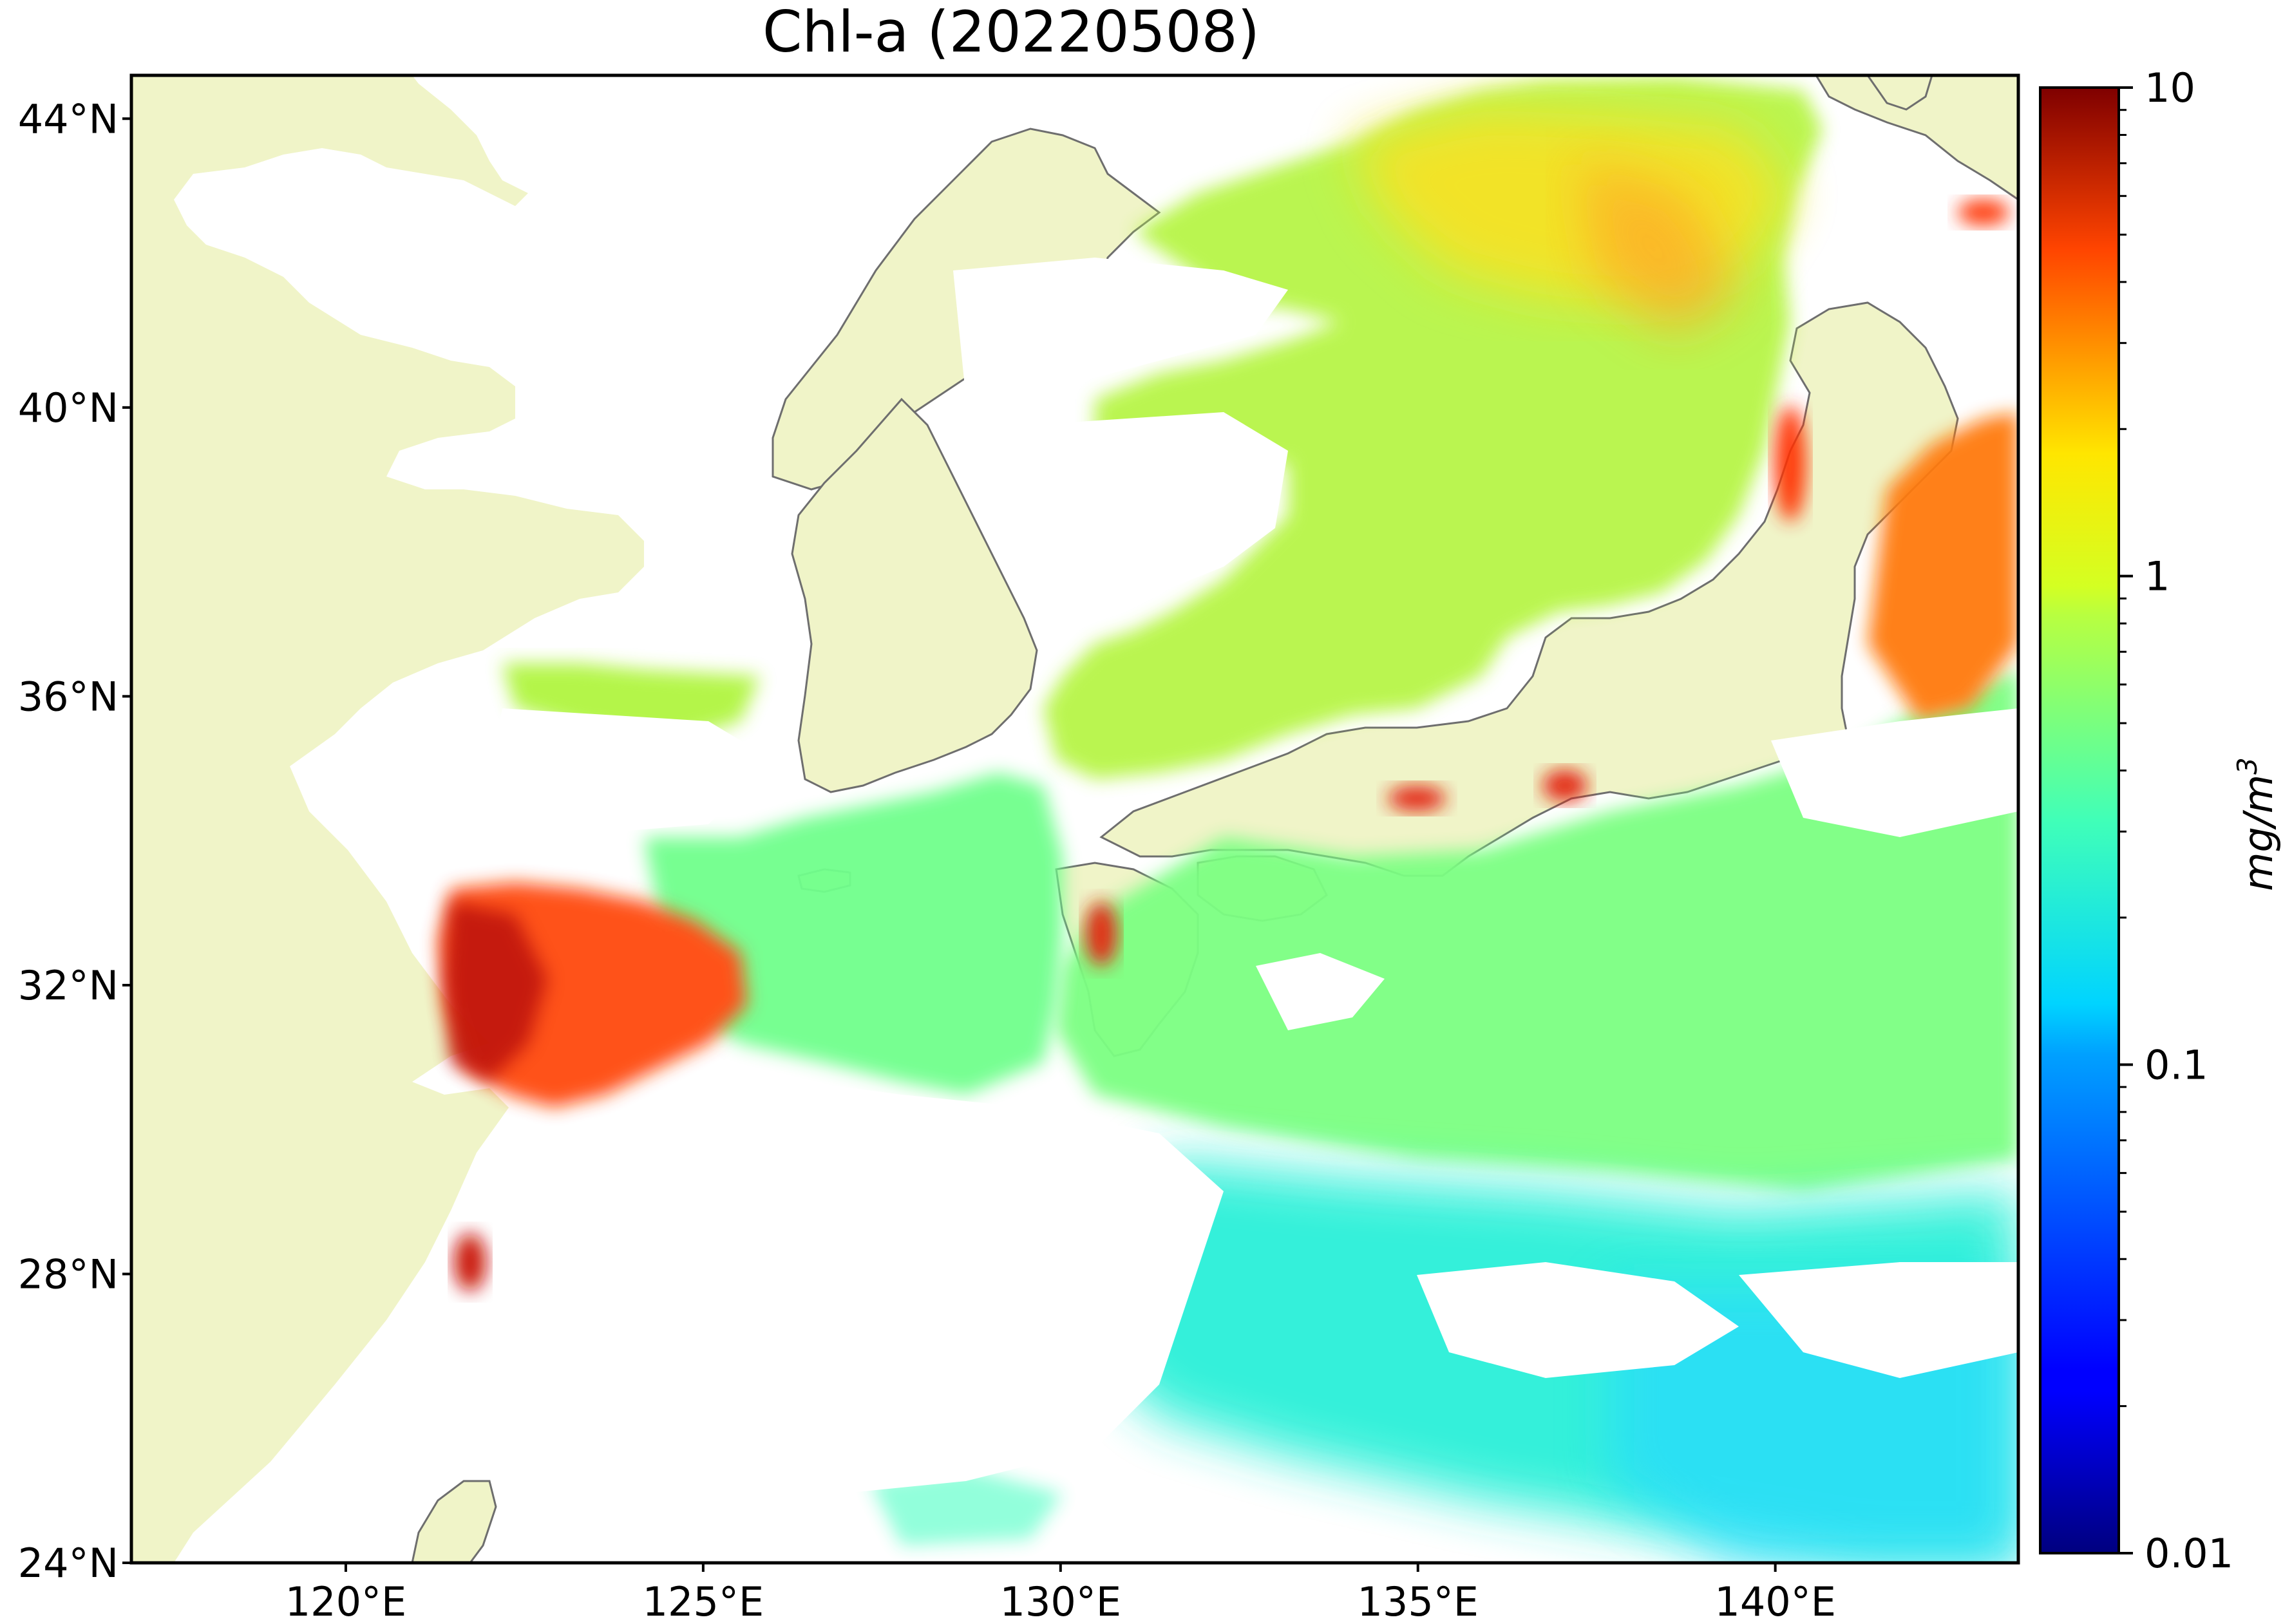 This screenshot has height=1624, width=2283. What do you see at coordinates (68, 696) in the screenshot?
I see `lat-tick-label: 36°N` at bounding box center [68, 696].